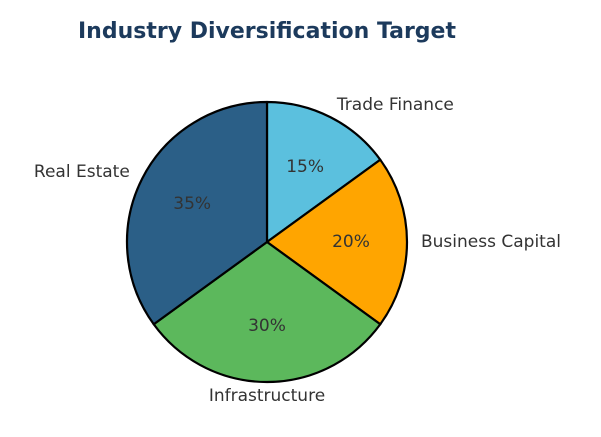 This screenshot has width=601, height=437. Describe the element at coordinates (267, 31) in the screenshot. I see `chart-title: Industry Diversification Target` at that location.